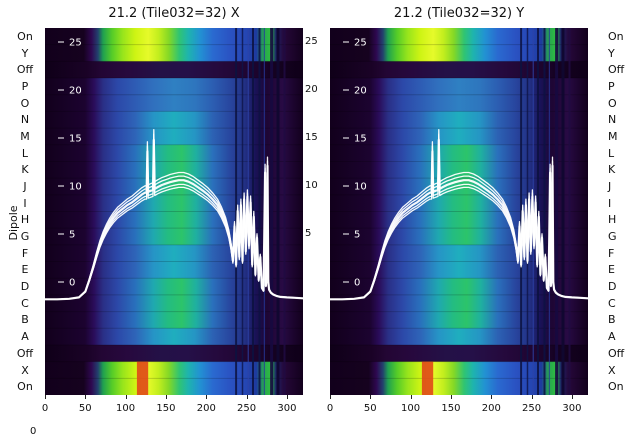 Image resolution: width=640 pixels, height=440 pixels. I want to click on dipole-label-right: K, so click(612, 170).